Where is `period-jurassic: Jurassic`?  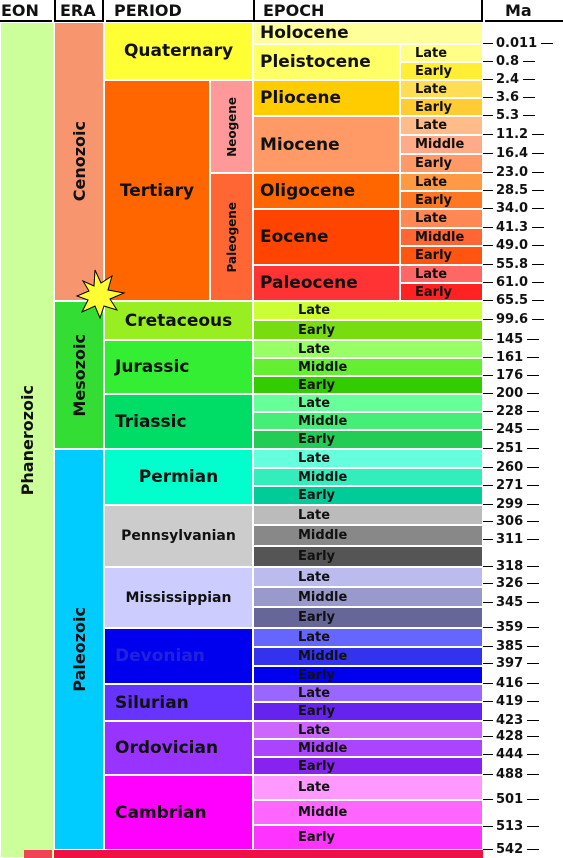
period-jurassic: Jurassic is located at coordinates (178, 367).